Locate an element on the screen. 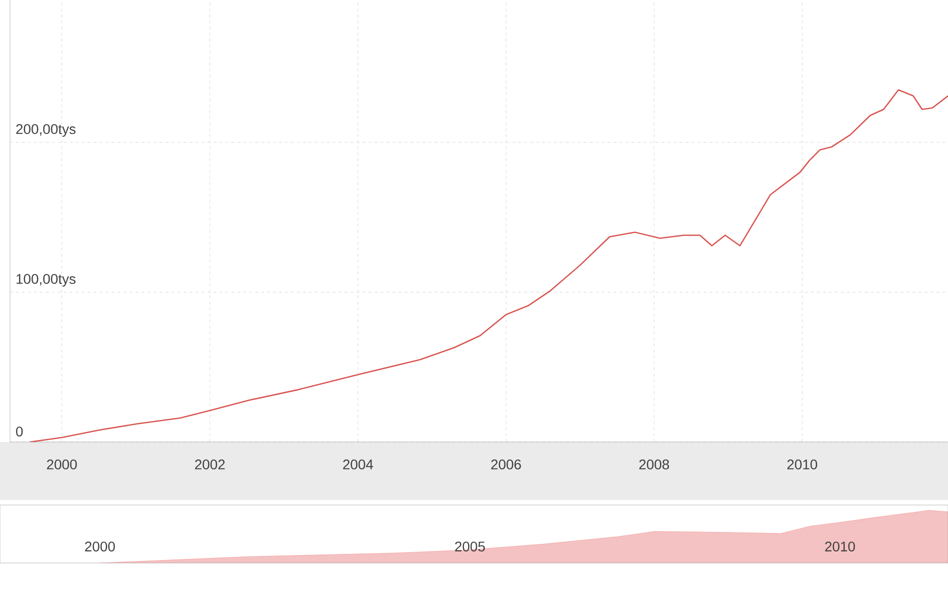  x-tick-label: 2004 is located at coordinates (358, 465).